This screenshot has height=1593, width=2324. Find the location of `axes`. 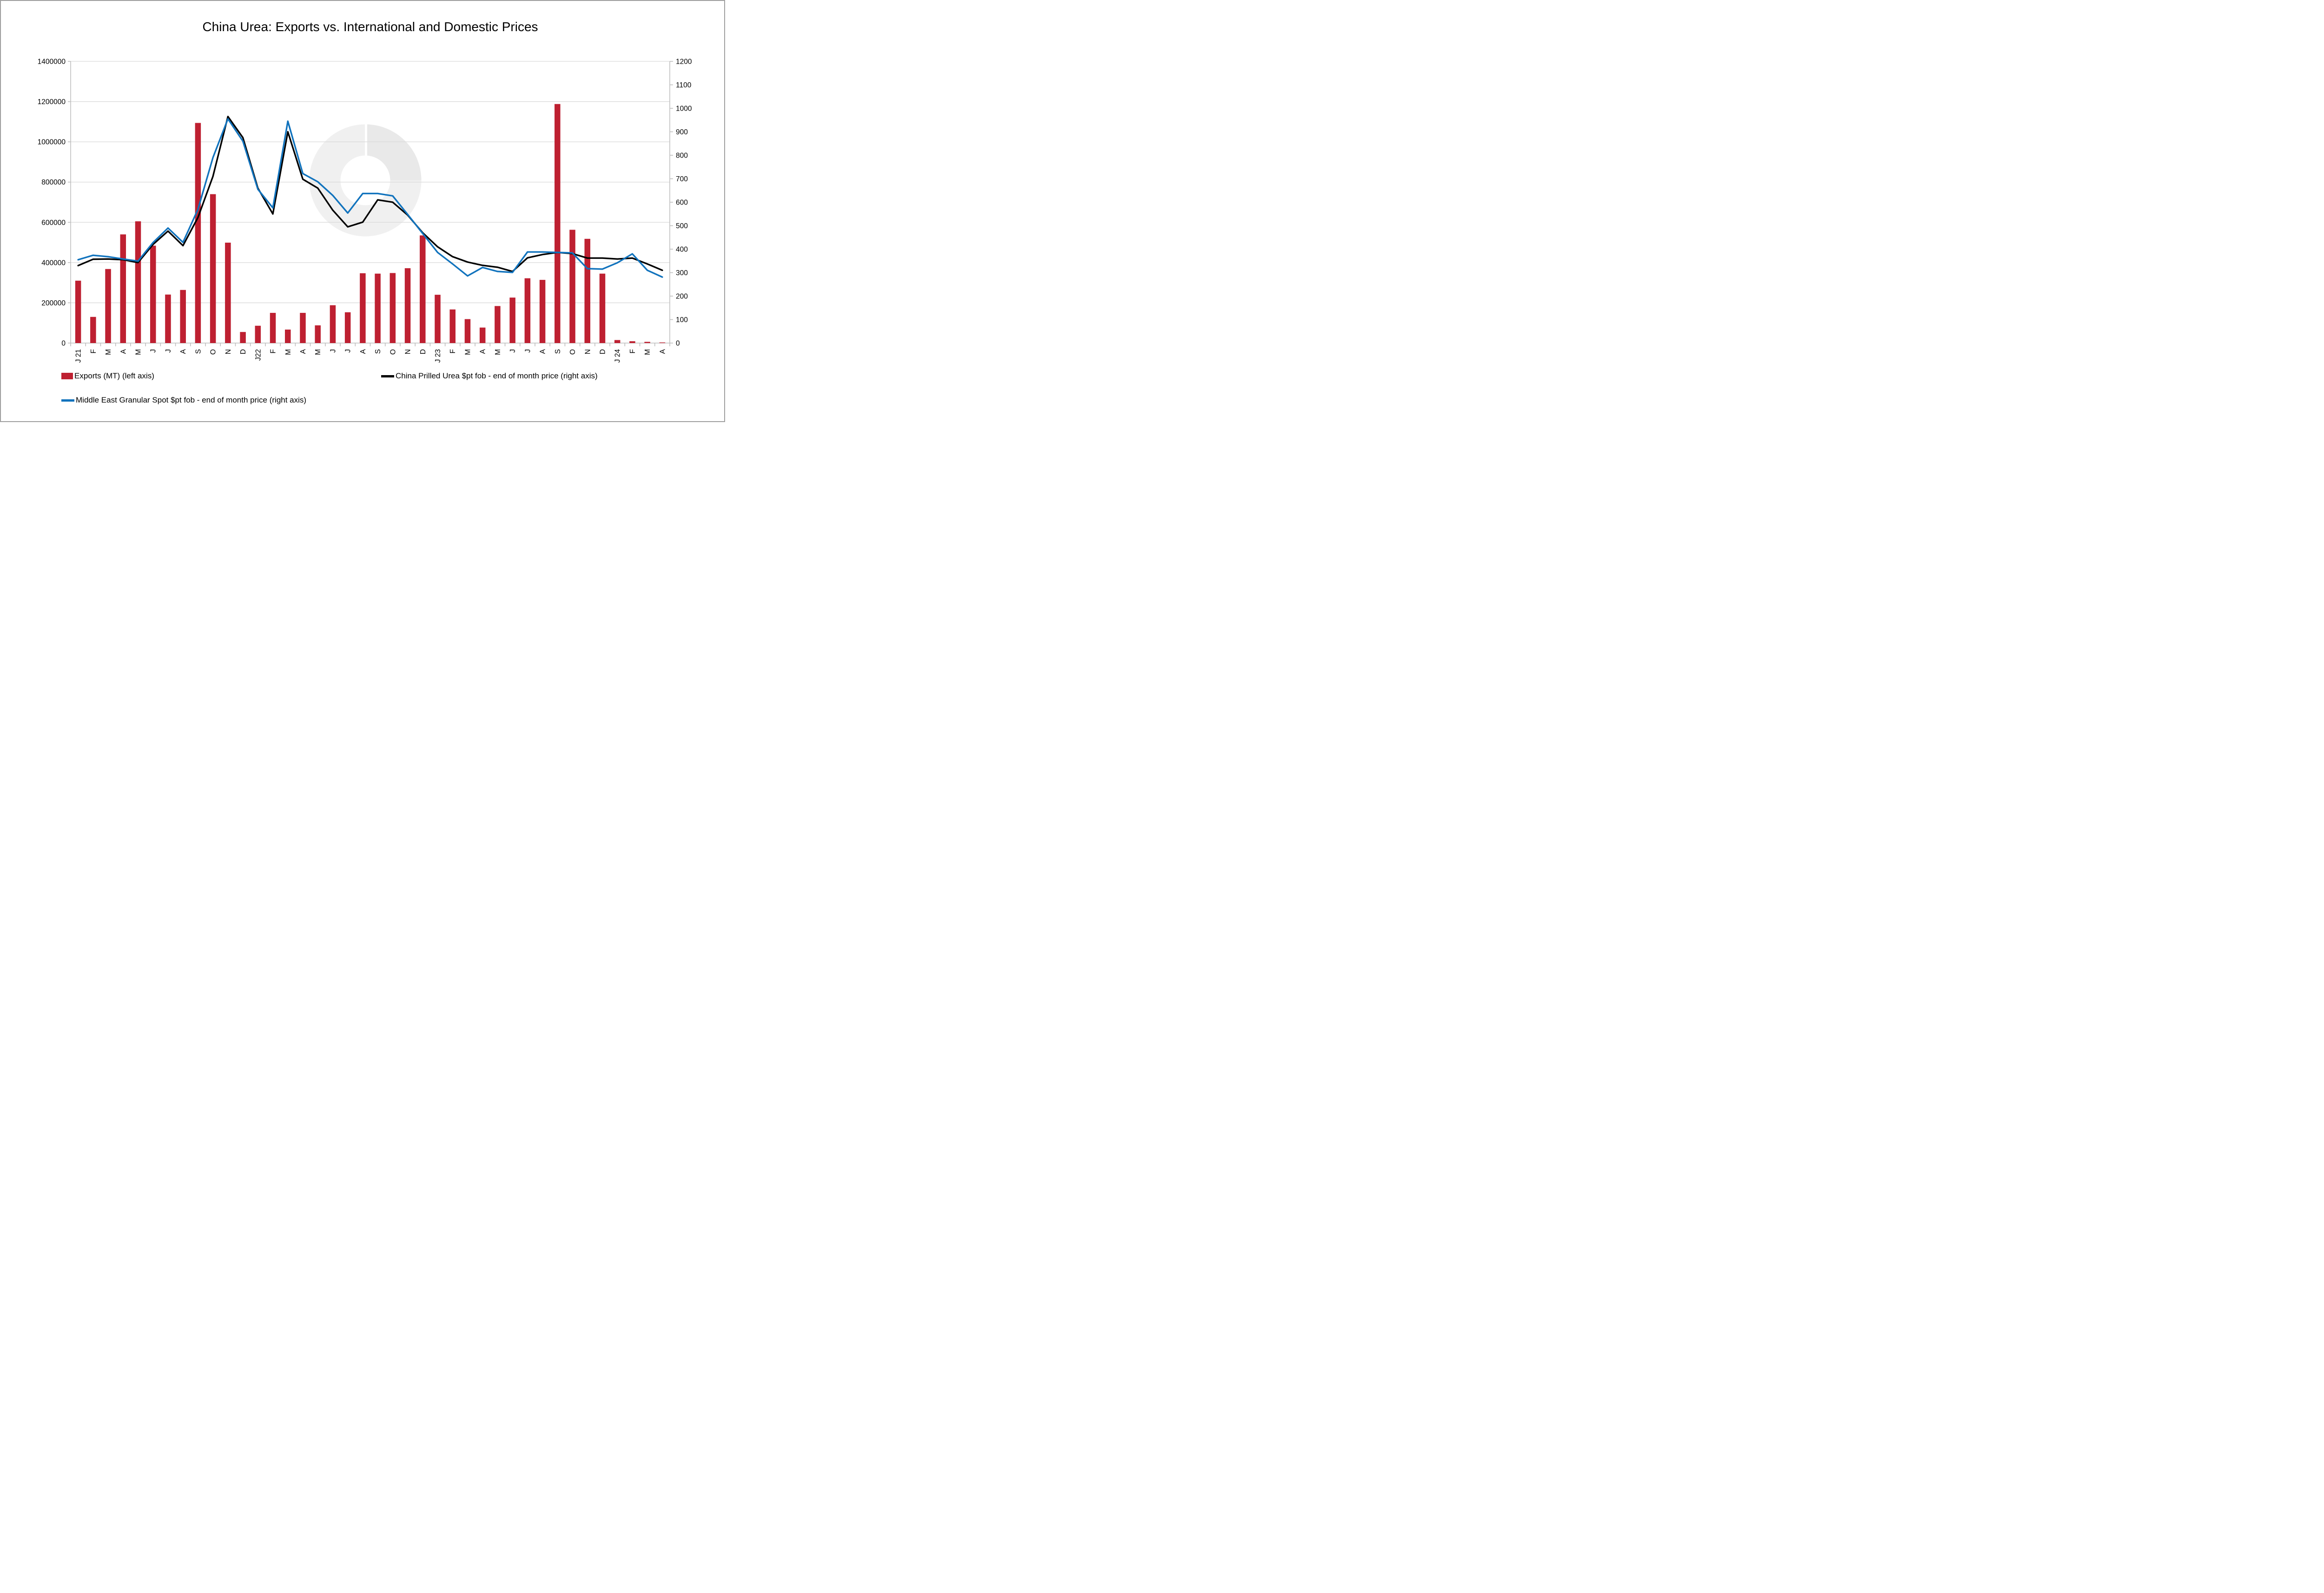

axes is located at coordinates (370, 203).